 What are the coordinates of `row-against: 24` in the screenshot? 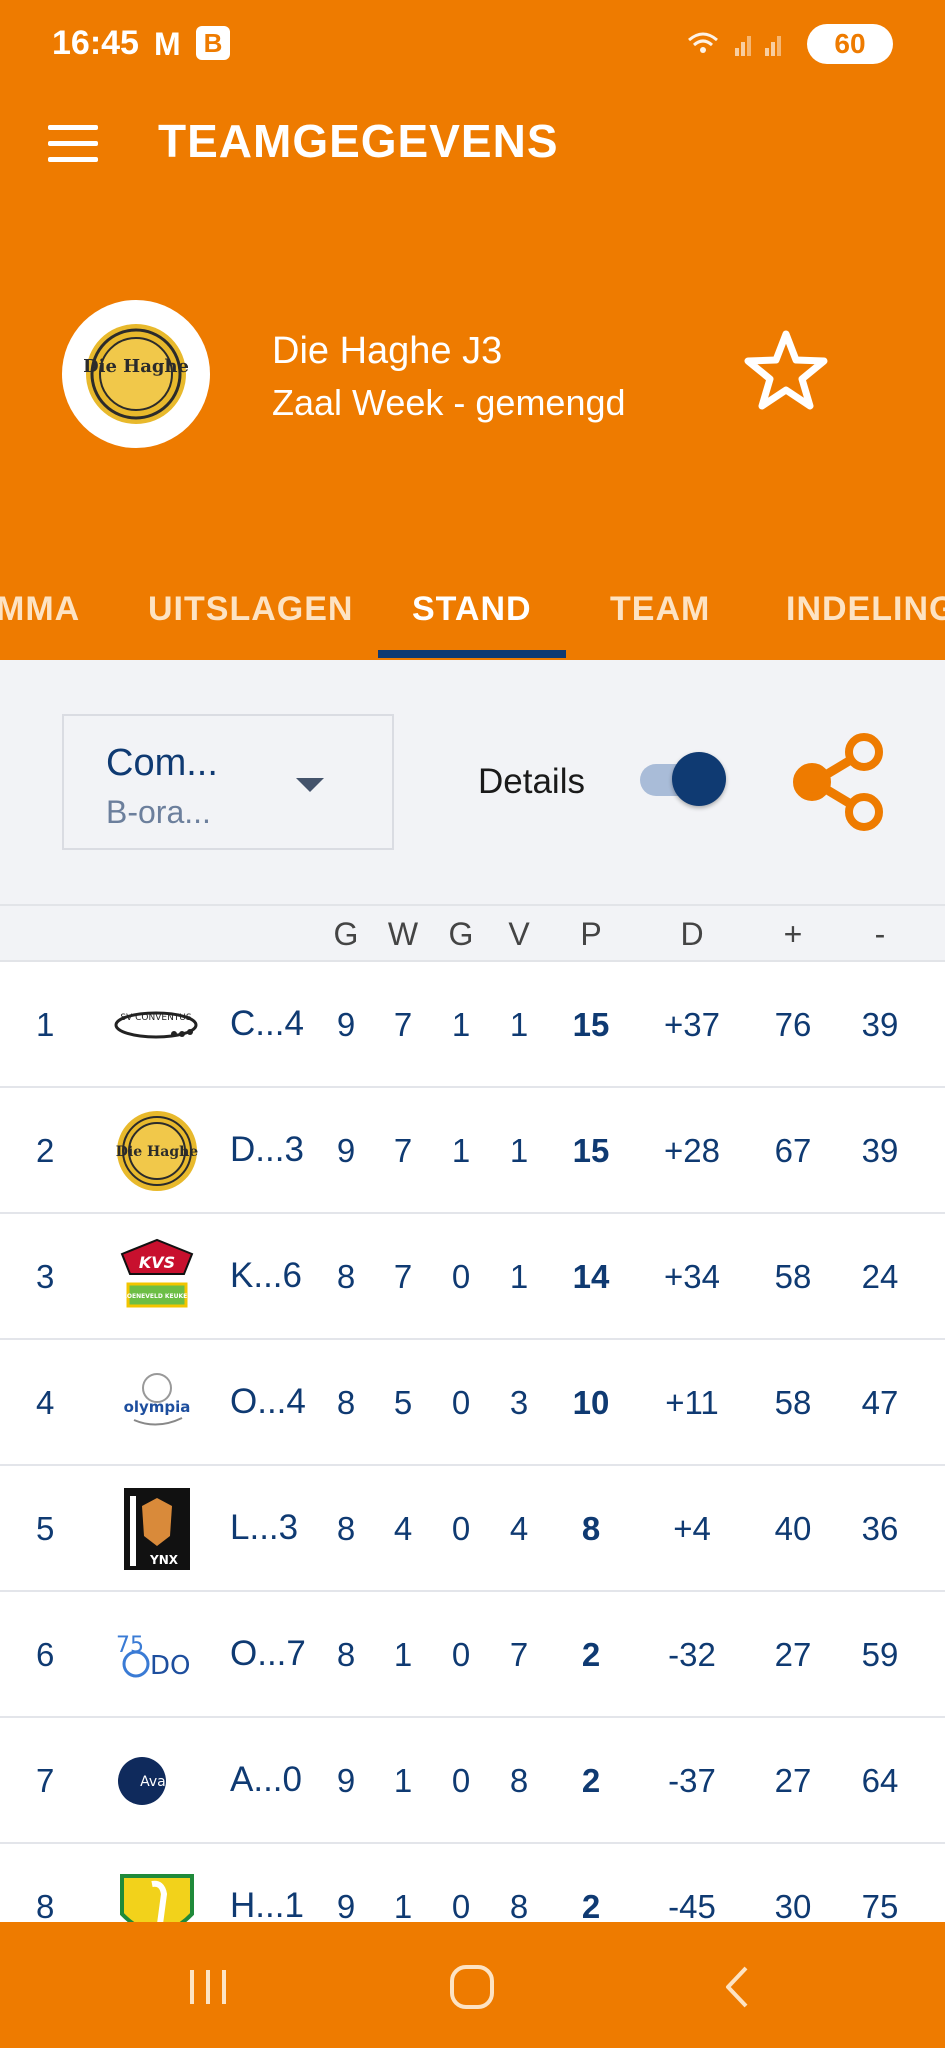 It's located at (880, 1276).